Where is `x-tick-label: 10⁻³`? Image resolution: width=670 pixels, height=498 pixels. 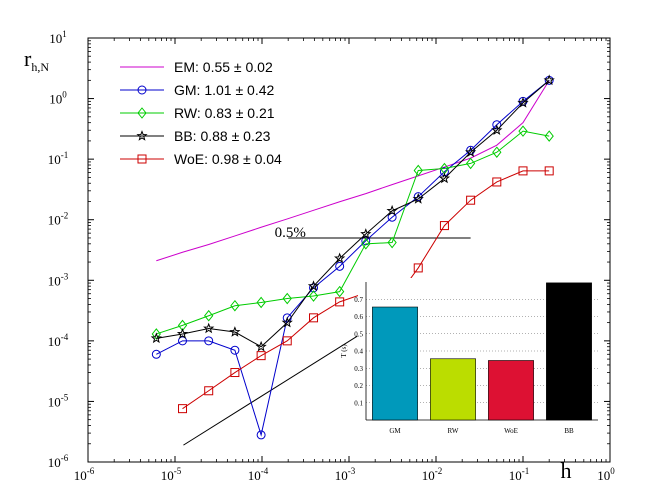
x-tick-label: 10⁻³ is located at coordinates (345, 474).